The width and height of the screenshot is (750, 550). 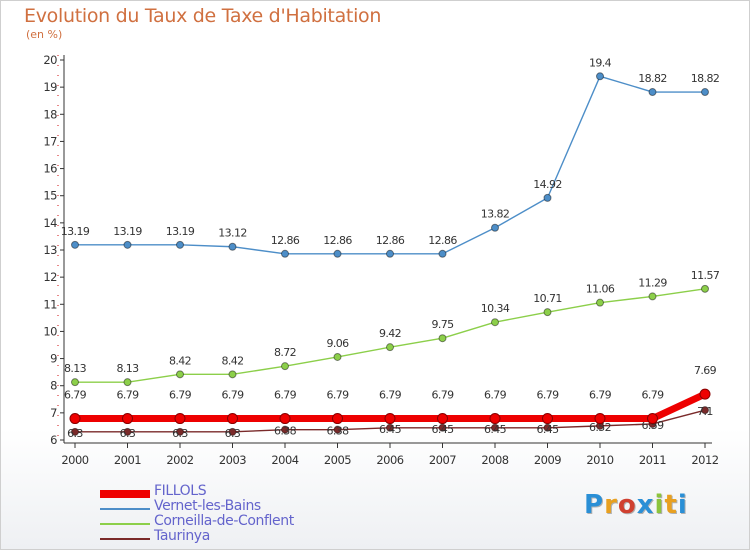 What do you see at coordinates (232, 233) in the screenshot?
I see `data-label: 13.12` at bounding box center [232, 233].